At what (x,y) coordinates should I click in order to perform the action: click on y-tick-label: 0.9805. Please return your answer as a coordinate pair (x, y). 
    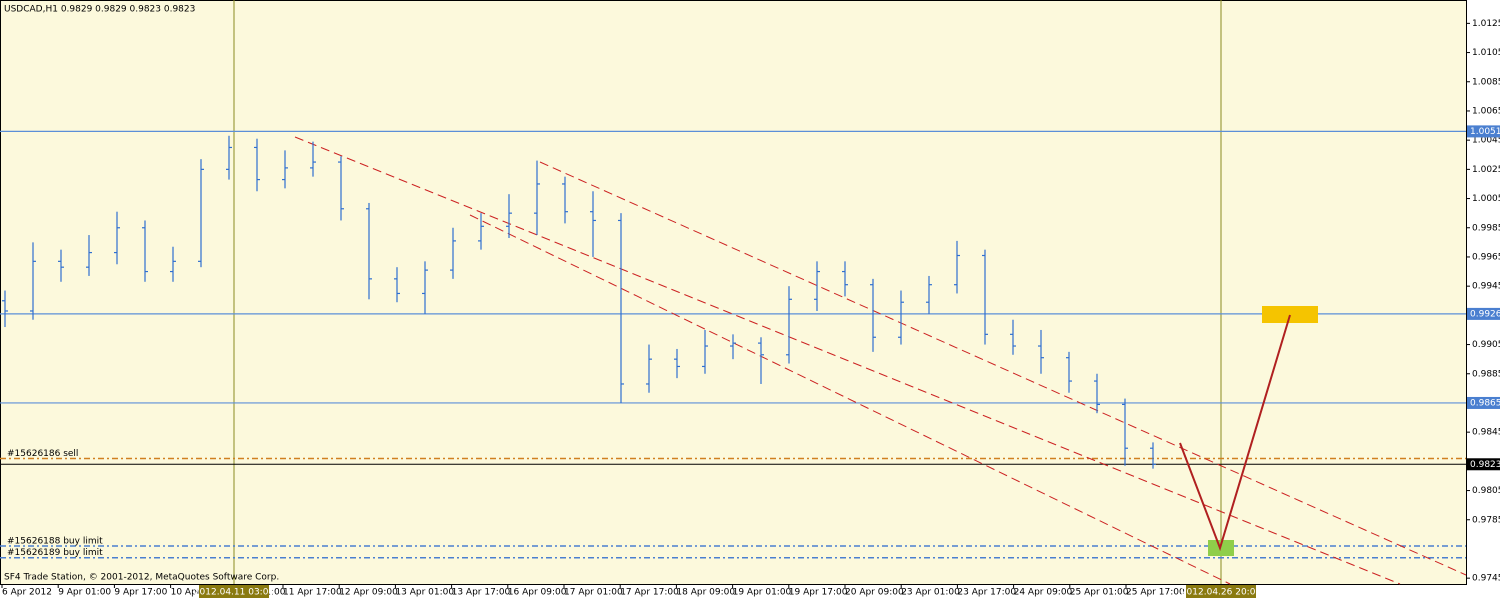
    Looking at the image, I should click on (1486, 491).